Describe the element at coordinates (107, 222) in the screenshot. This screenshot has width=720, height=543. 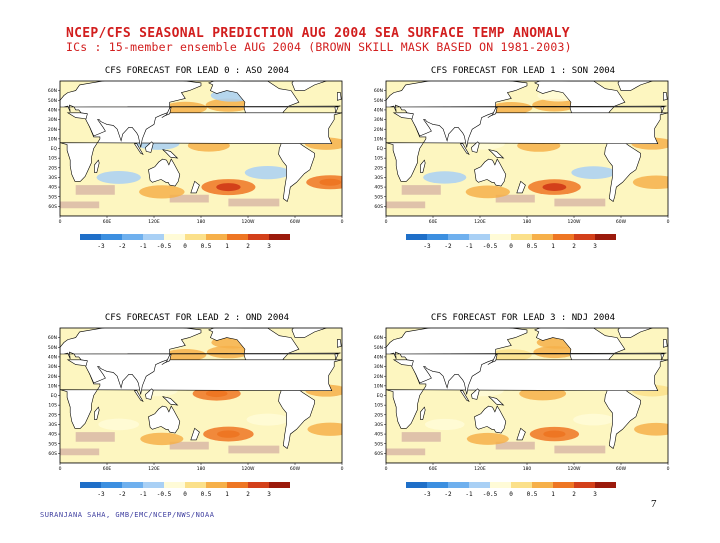
I see `x-tick-label: 60E` at that location.